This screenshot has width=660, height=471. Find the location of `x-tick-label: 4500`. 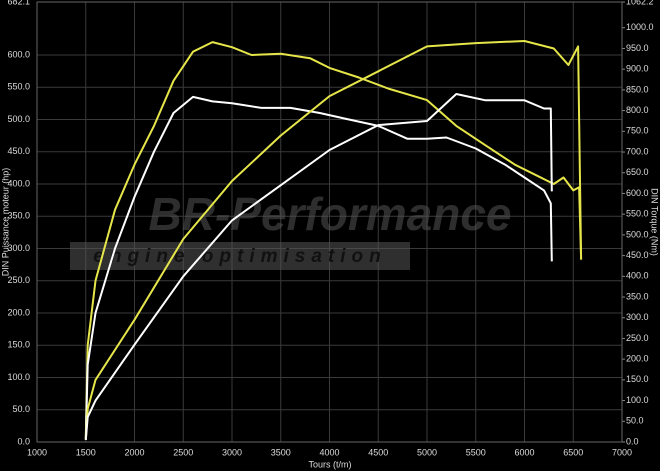

x-tick-label: 4500 is located at coordinates (378, 452).